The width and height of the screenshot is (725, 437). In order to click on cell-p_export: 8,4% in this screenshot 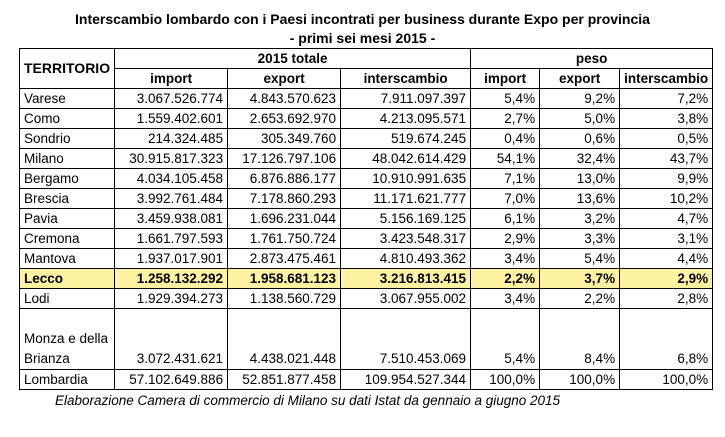, I will do `click(580, 339)`.